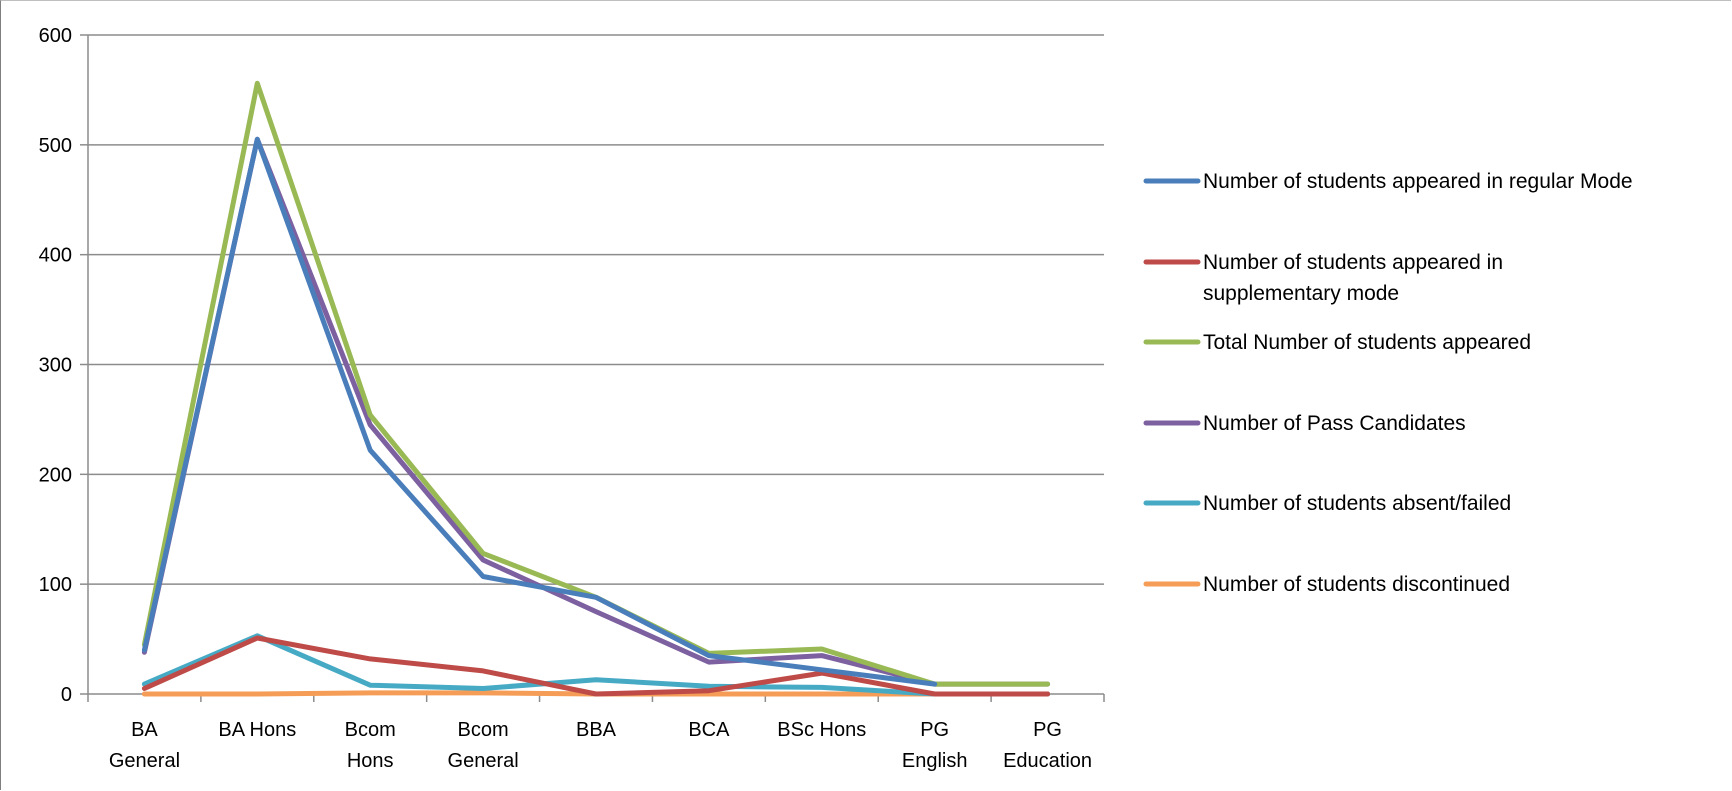 This screenshot has height=791, width=1732. Describe the element at coordinates (370, 745) in the screenshot. I see `x-tick-label: Bcom Hons` at that location.